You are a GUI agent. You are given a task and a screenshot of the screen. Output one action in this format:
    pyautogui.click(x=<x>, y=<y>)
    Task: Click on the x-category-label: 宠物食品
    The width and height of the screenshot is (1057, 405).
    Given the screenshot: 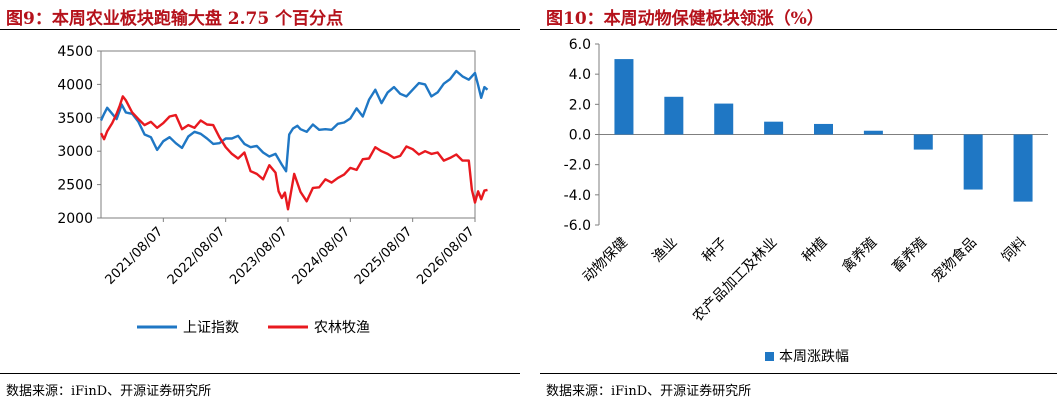 What is the action you would take?
    pyautogui.click(x=954, y=260)
    